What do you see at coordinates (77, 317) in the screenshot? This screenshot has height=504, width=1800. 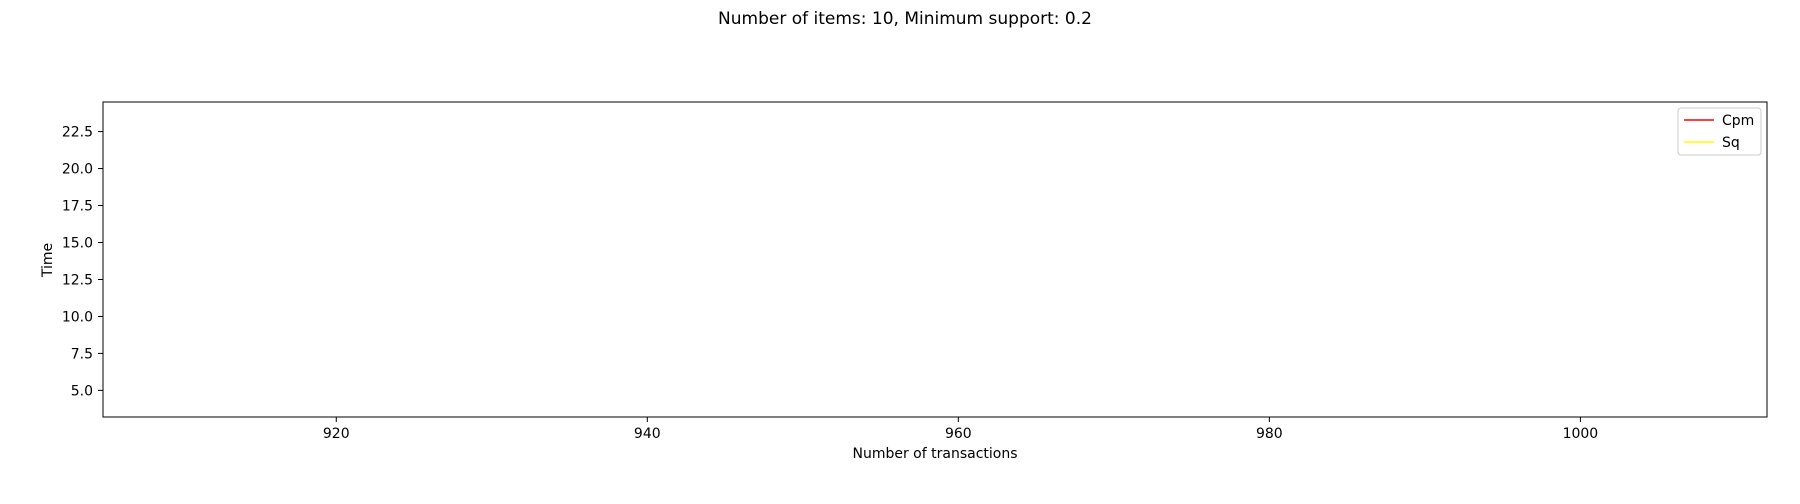 I see `y-tick-label-2: 10.0` at bounding box center [77, 317].